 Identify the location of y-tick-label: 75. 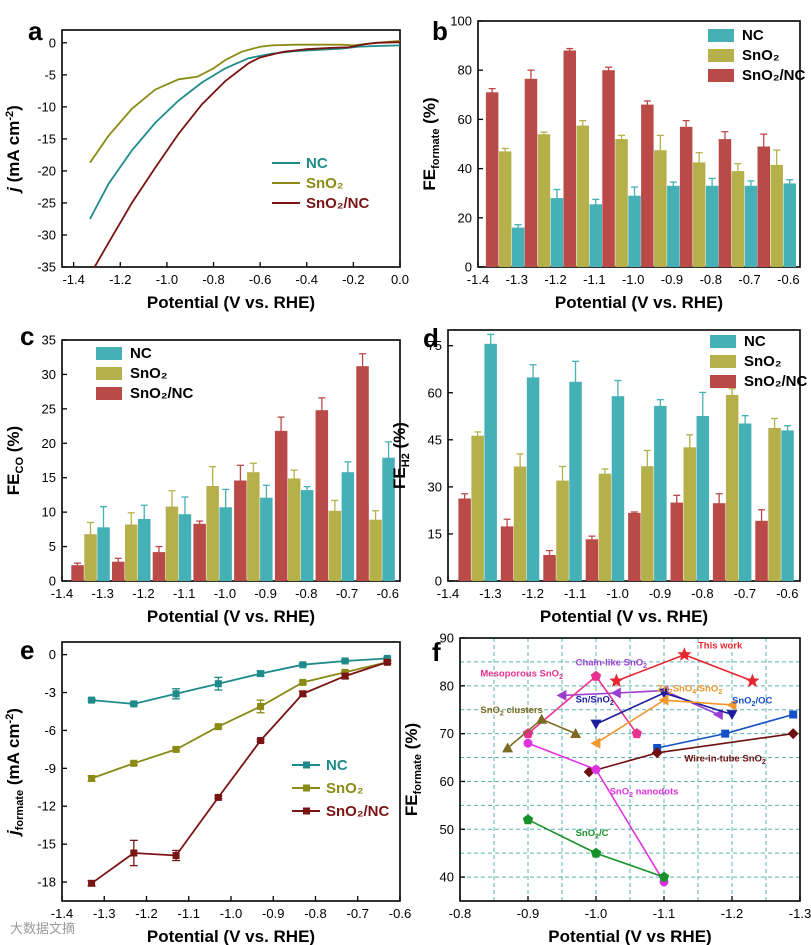
(435, 345).